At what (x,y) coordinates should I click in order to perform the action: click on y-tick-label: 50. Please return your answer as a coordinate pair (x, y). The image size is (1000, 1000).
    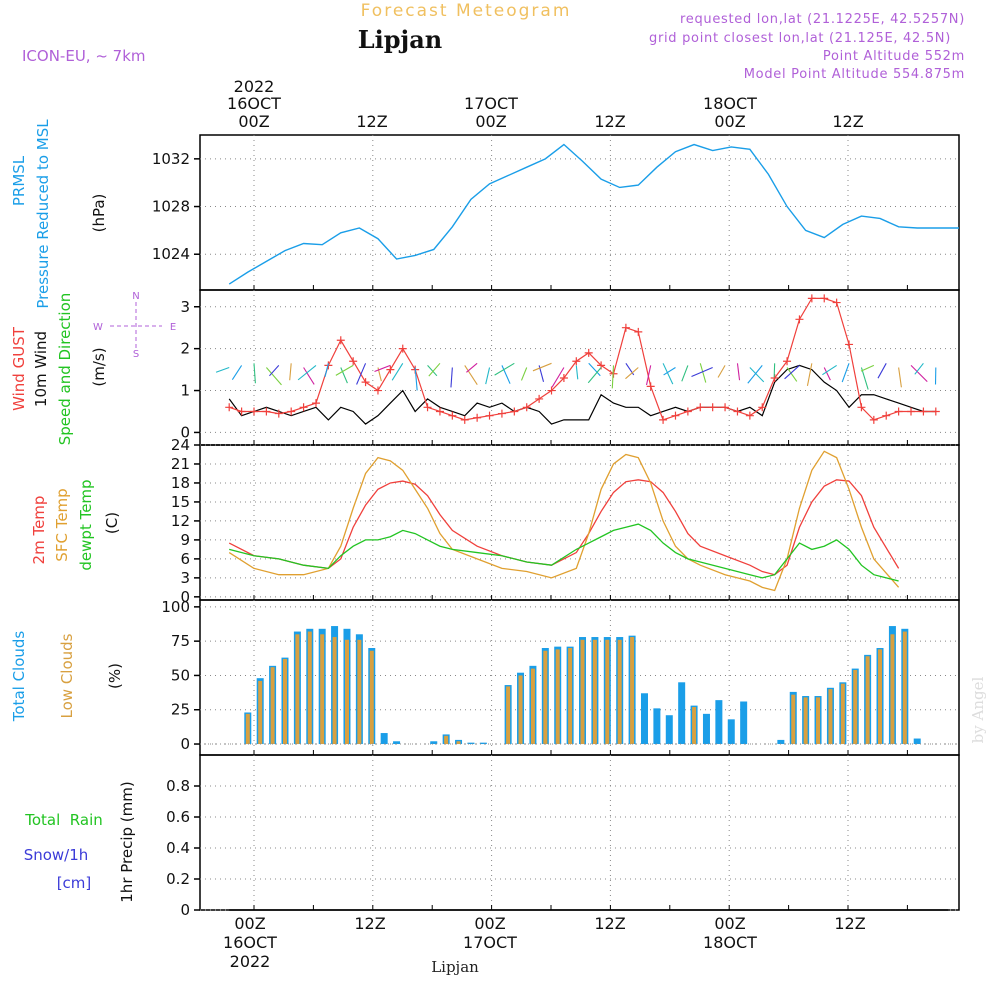
    Looking at the image, I should click on (180, 675).